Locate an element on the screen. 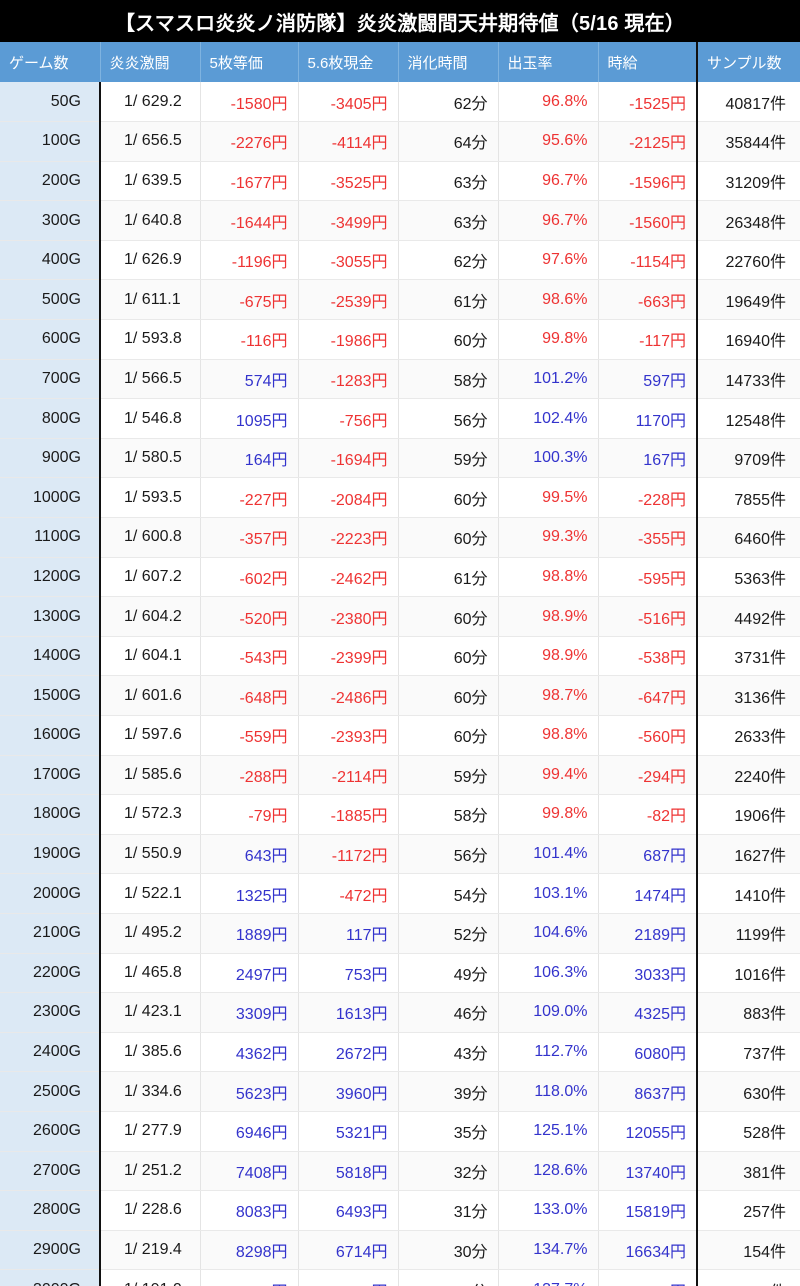  cell-hourly-wage: -516円 is located at coordinates (648, 616).